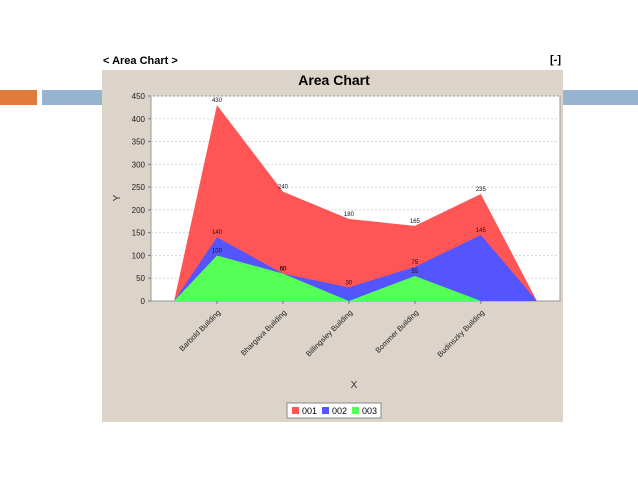  What do you see at coordinates (369, 411) in the screenshot?
I see `legend-label-003: 003` at bounding box center [369, 411].